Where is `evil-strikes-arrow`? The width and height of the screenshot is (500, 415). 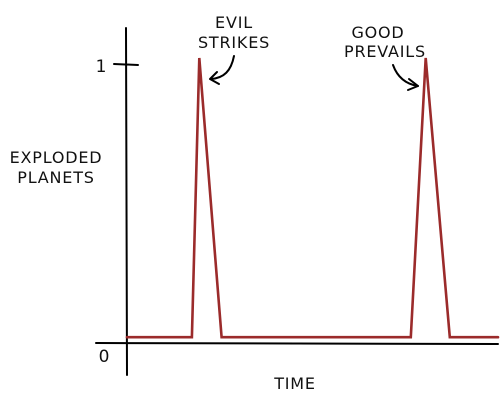 evil-strikes-arrow is located at coordinates (222, 67).